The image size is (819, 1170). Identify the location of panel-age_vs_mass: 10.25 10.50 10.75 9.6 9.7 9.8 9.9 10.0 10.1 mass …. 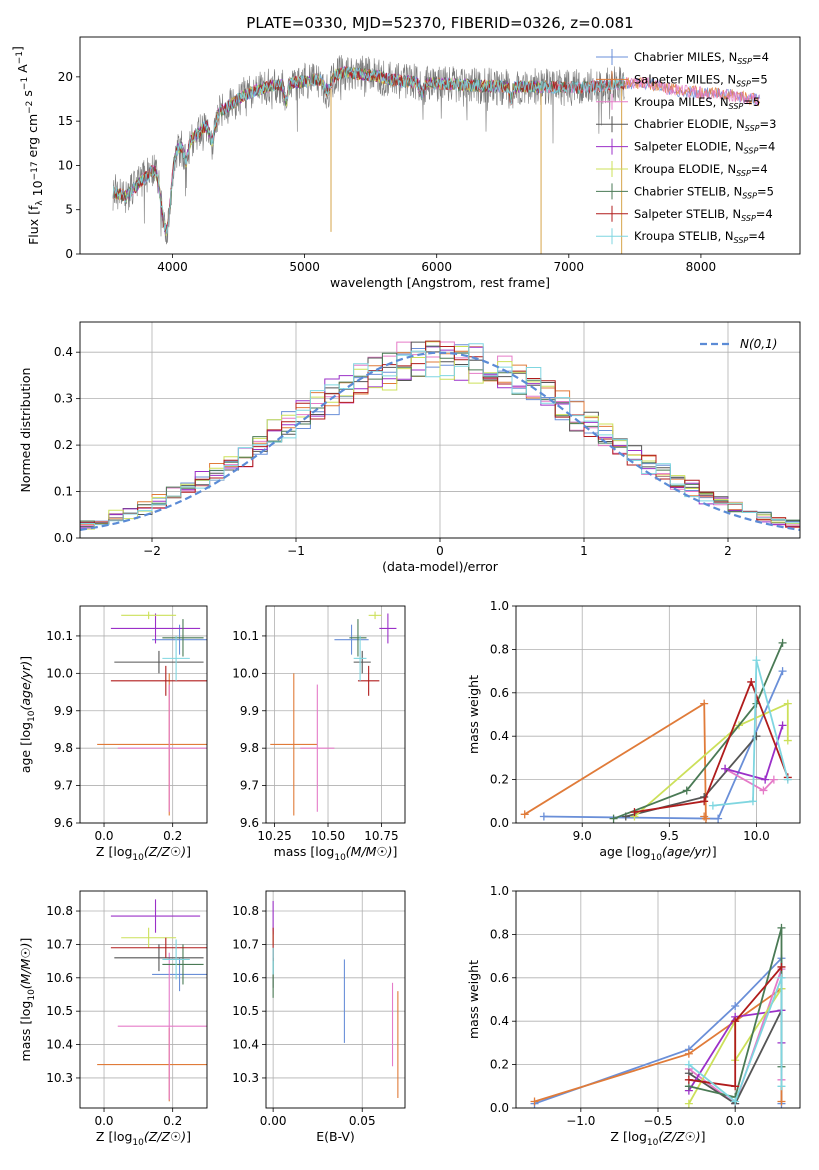
(319, 734).